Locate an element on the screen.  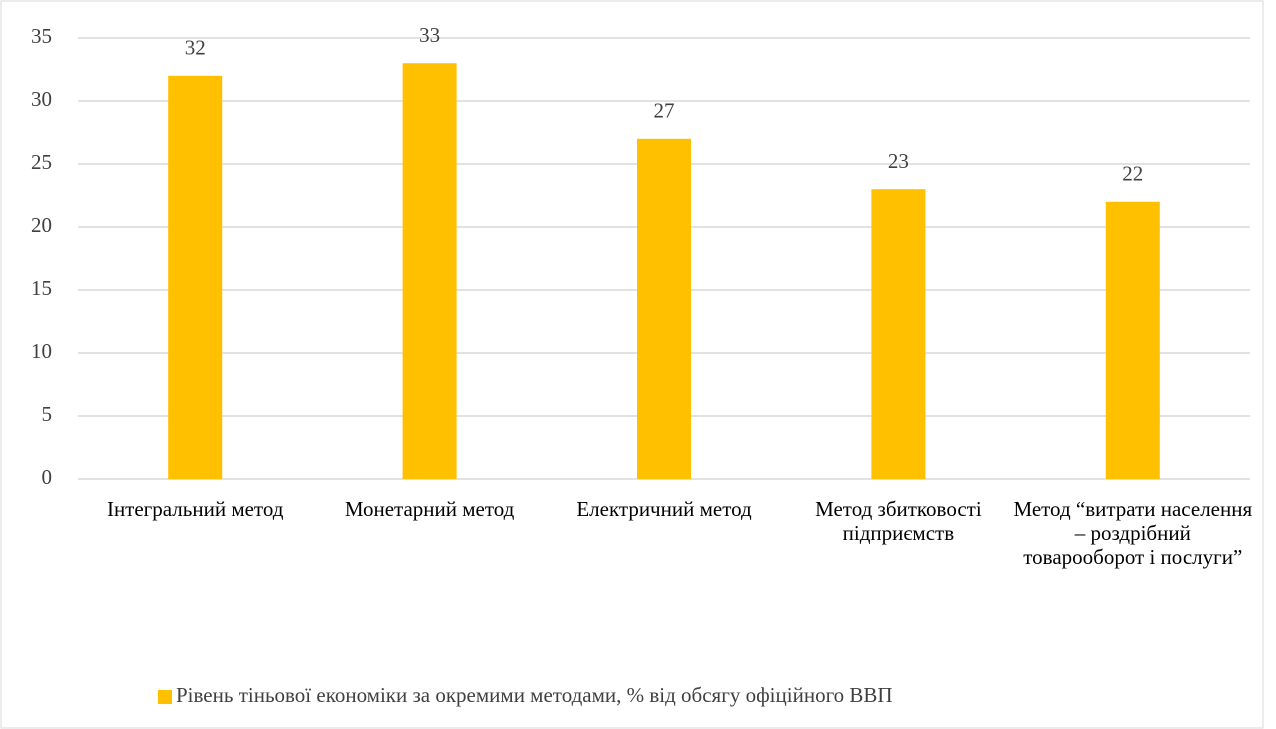
data-label: 22 is located at coordinates (1132, 174).